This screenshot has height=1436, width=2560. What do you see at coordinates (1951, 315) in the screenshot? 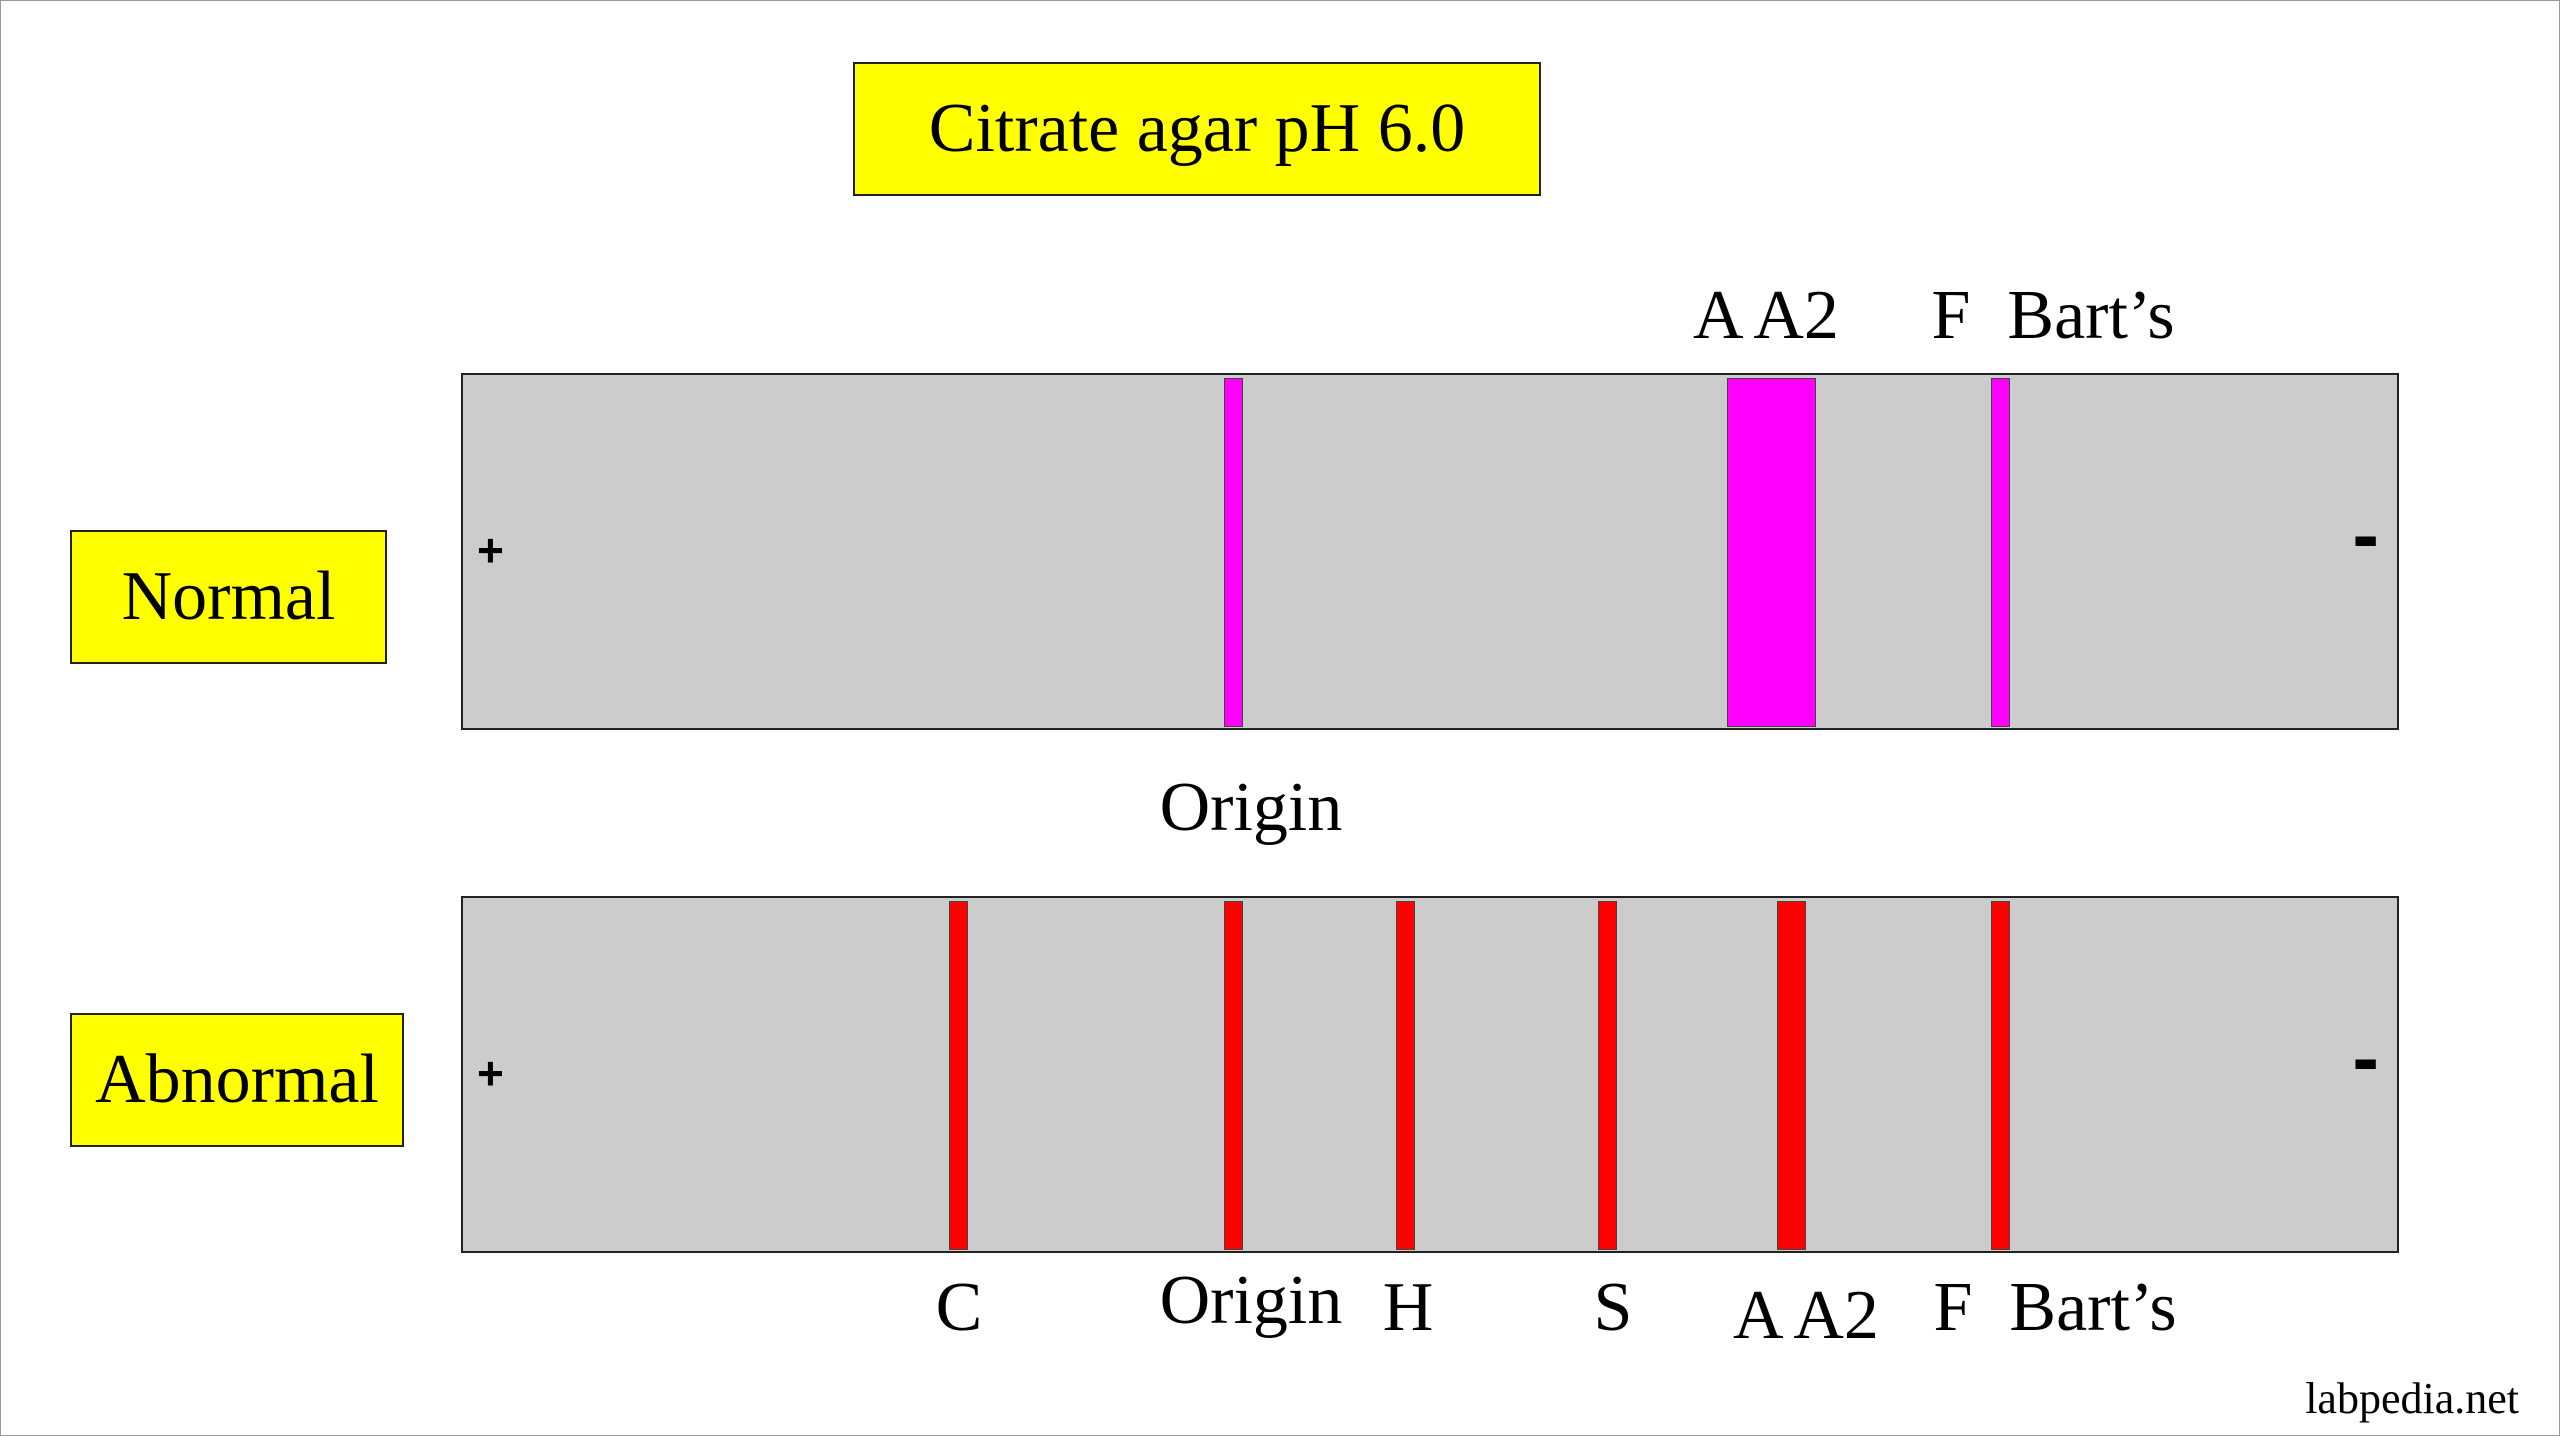
I see `label-normal-f: F` at bounding box center [1951, 315].